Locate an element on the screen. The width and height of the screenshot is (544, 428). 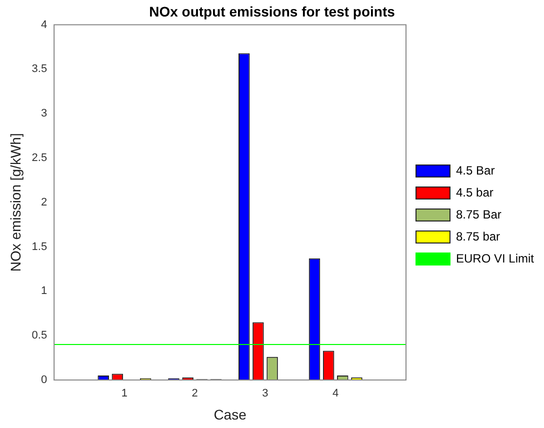
y-tick-label: 1 is located at coordinates (44, 291).